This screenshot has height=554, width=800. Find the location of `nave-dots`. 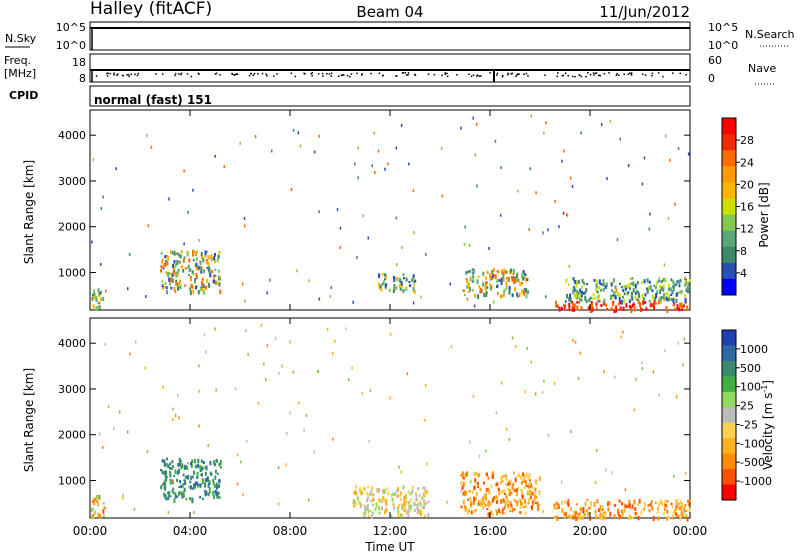

nave-dots is located at coordinates (391, 75).